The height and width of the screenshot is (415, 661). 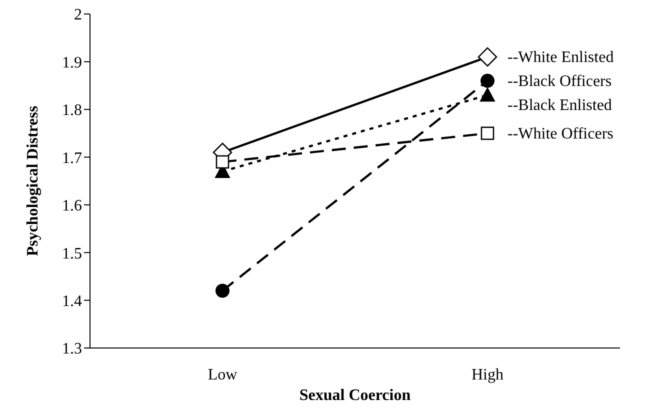 What do you see at coordinates (33, 181) in the screenshot?
I see `y-axis-title: Psychological Distress` at bounding box center [33, 181].